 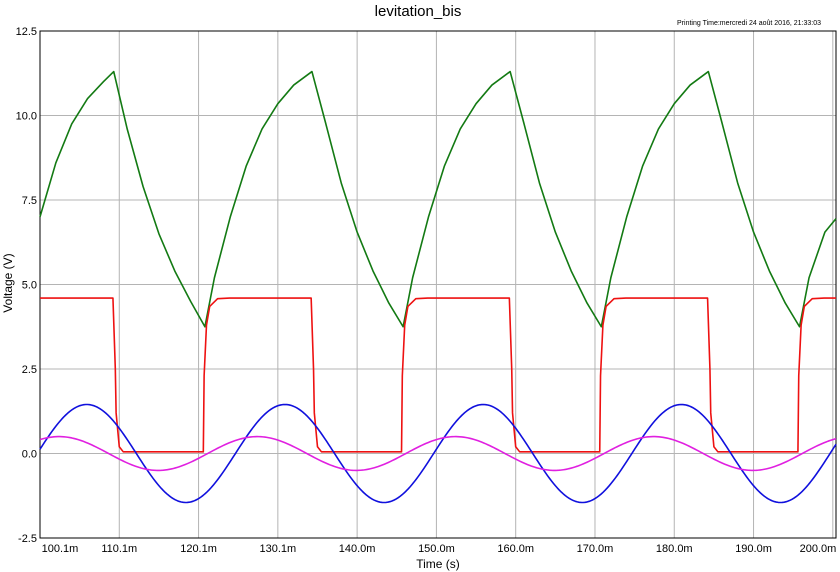 What do you see at coordinates (198, 549) in the screenshot?
I see `x-tick-label: 120.1m` at bounding box center [198, 549].